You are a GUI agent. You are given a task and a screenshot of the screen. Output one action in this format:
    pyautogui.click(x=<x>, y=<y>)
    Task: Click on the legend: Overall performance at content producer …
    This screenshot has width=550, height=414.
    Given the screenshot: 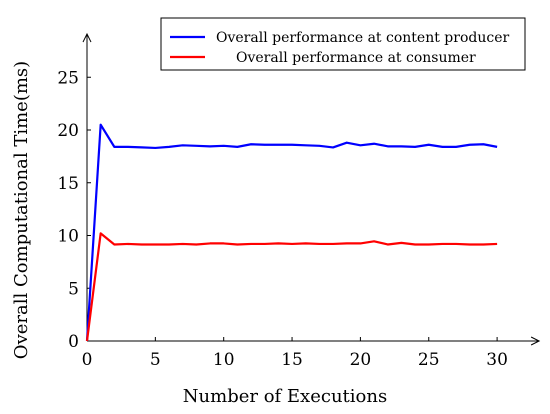 What is the action you would take?
    pyautogui.click(x=343, y=44)
    